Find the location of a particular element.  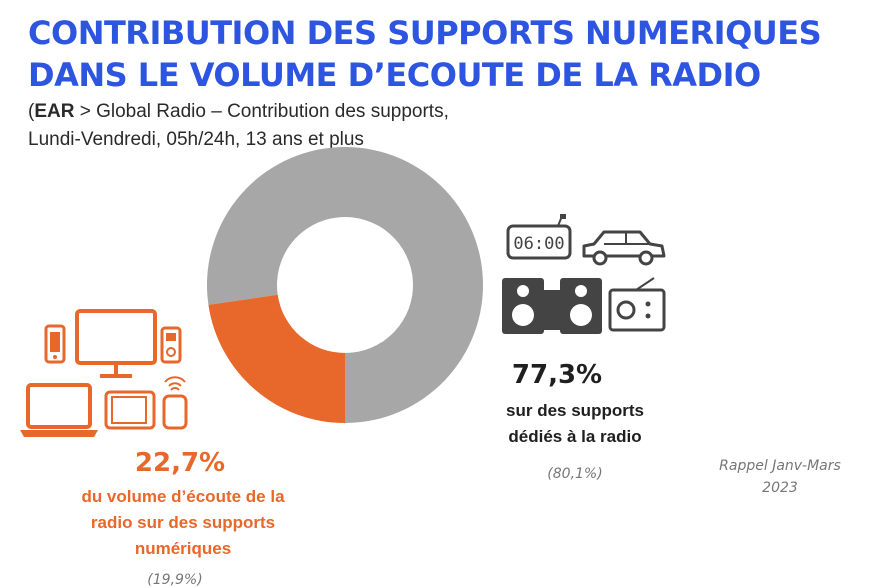

title-line-2: DANS LE VOLUME D’ECOUTE DE LA RADIO is located at coordinates (394, 75).